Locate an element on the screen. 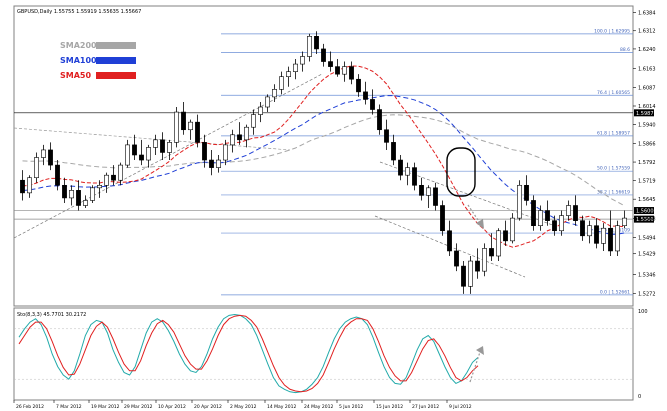  time-tick-label: 15 Jun 2012 is located at coordinates (389, 407).